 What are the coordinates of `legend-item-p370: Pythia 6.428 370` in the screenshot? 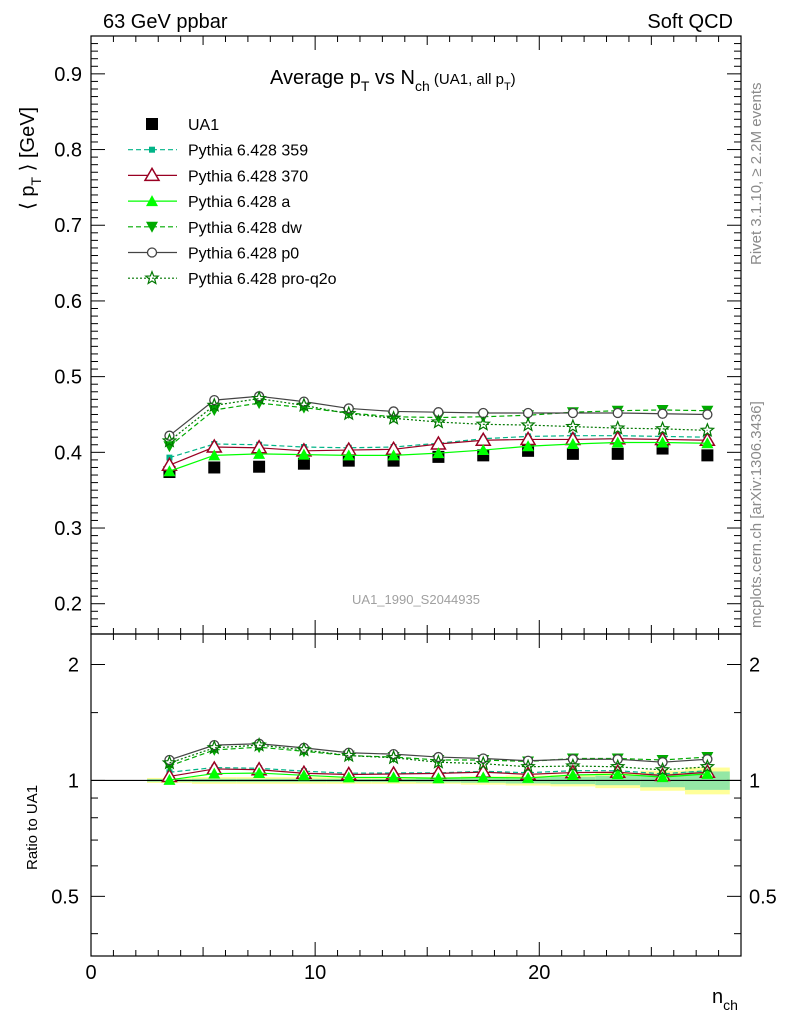 It's located at (218, 175).